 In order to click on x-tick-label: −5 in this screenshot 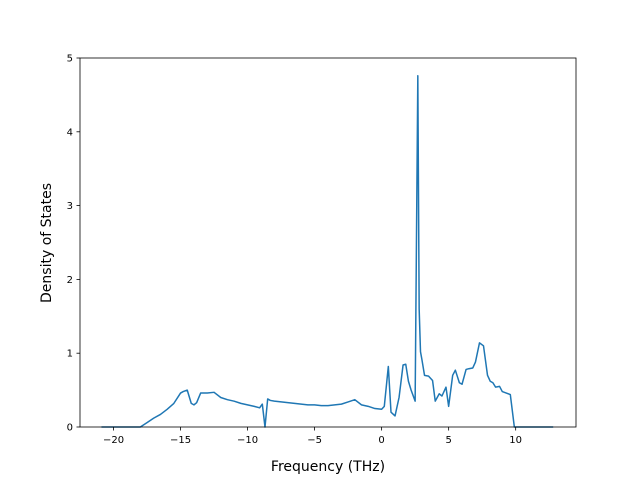, I will do `click(314, 440)`.